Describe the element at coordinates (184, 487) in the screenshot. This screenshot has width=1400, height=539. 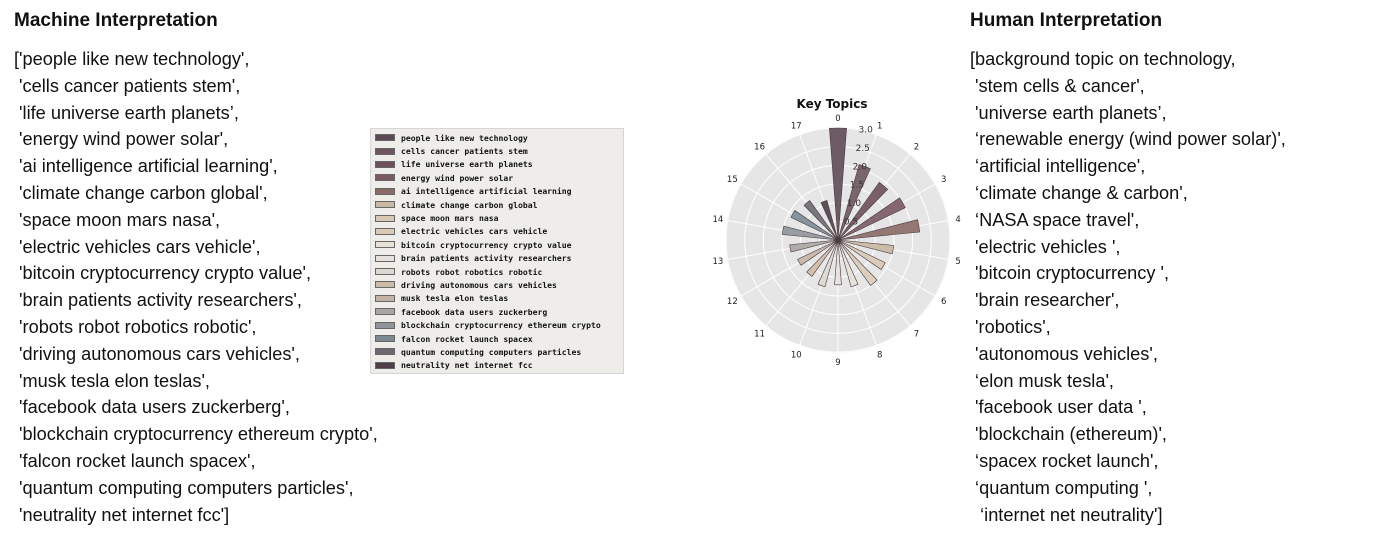
I see `topic-line: 'quantum computing computers particles',` at that location.